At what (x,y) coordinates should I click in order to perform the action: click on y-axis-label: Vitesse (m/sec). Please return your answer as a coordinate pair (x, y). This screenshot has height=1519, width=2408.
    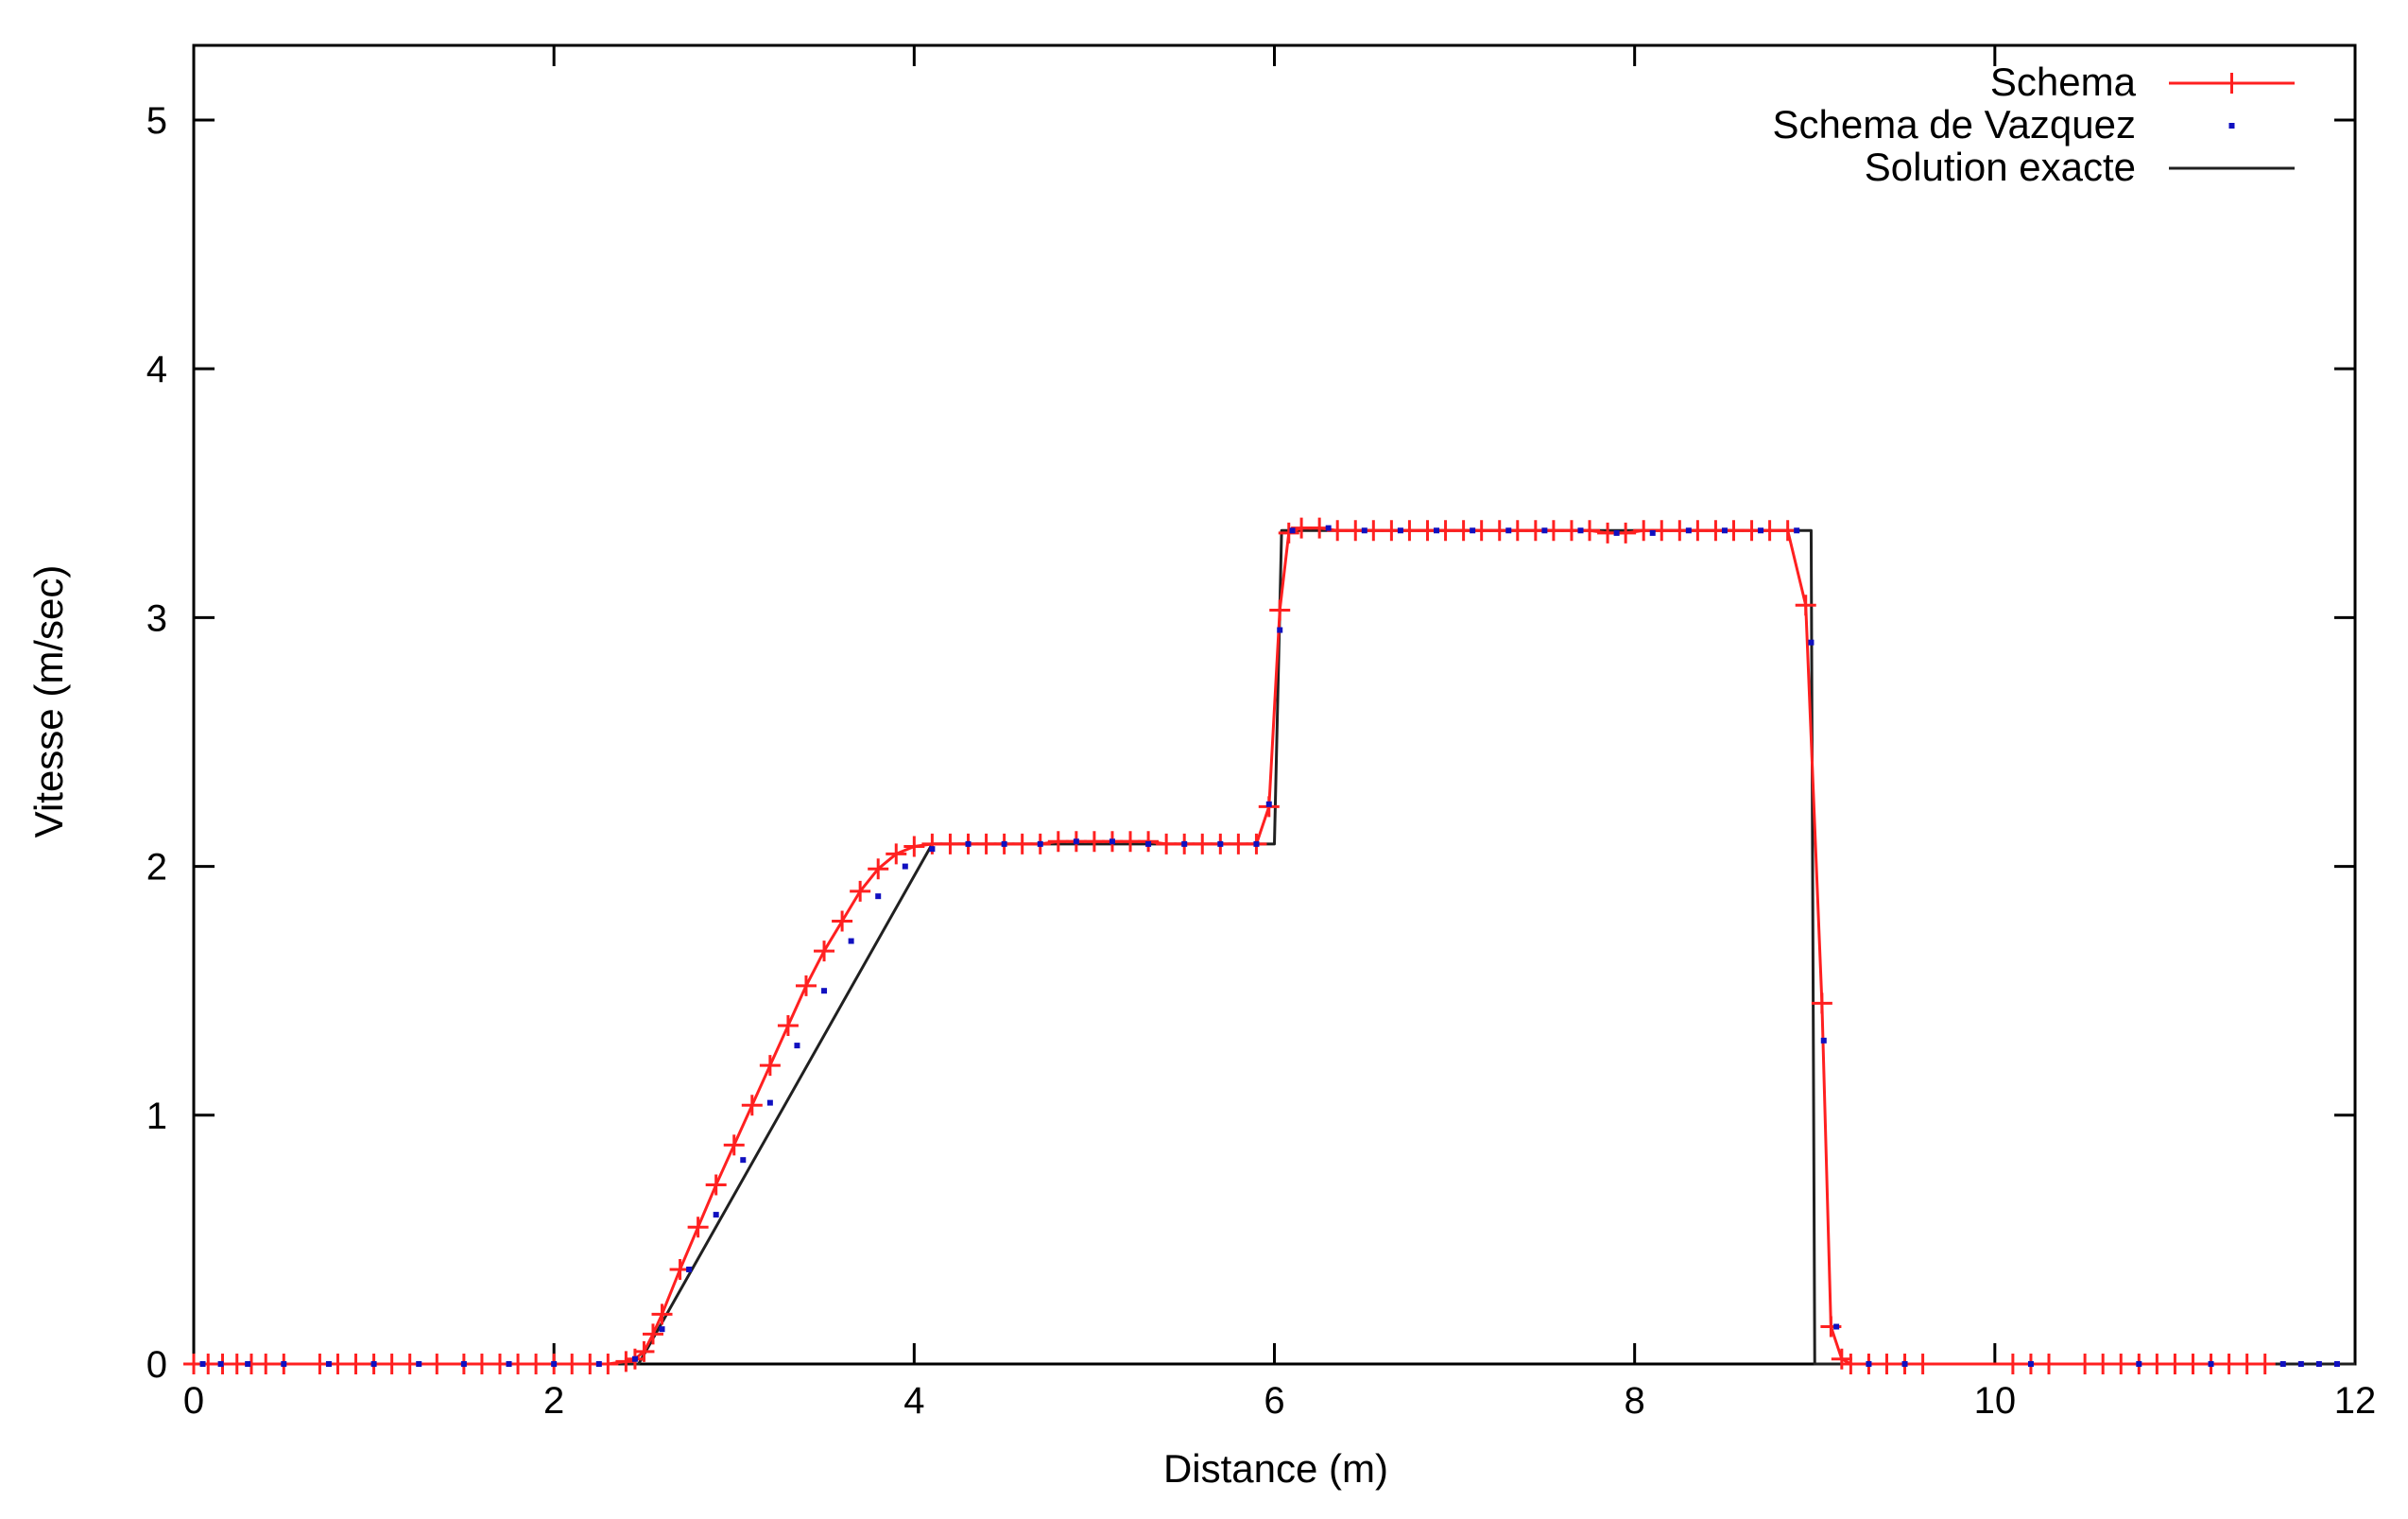
    Looking at the image, I should click on (49, 701).